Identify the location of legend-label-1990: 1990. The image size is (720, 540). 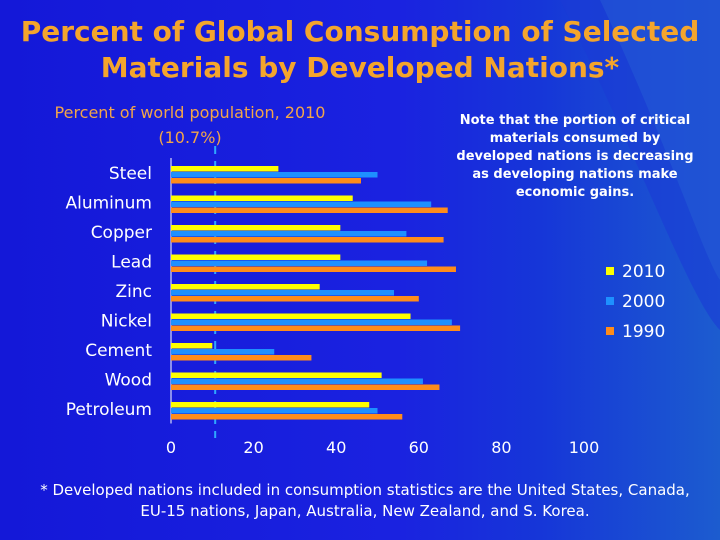
(643, 332).